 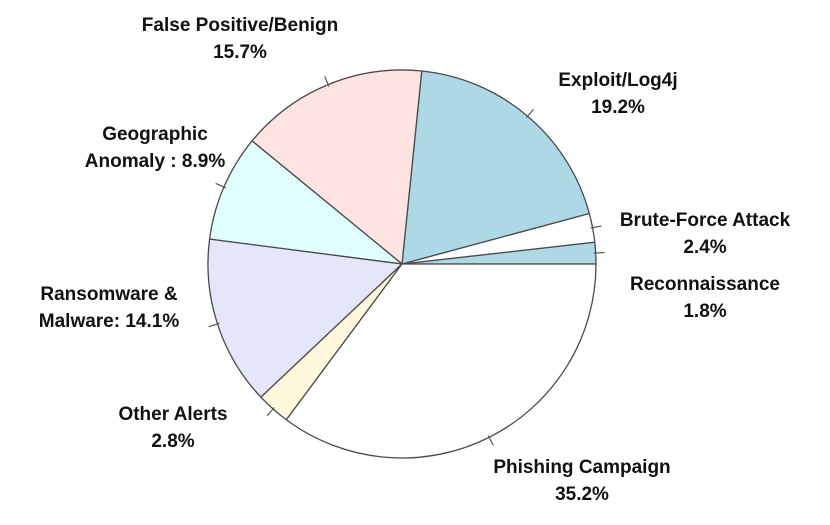 I want to click on pie-label-line: 2.4%, so click(x=704, y=247).